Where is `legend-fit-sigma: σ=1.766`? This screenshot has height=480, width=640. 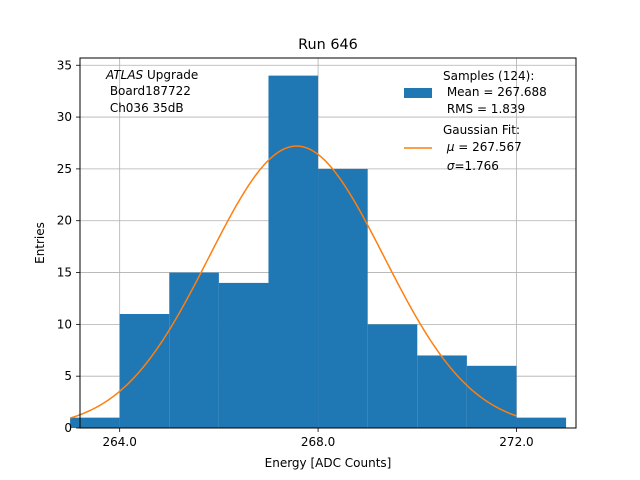 legend-fit-sigma: σ=1.766 is located at coordinates (471, 166).